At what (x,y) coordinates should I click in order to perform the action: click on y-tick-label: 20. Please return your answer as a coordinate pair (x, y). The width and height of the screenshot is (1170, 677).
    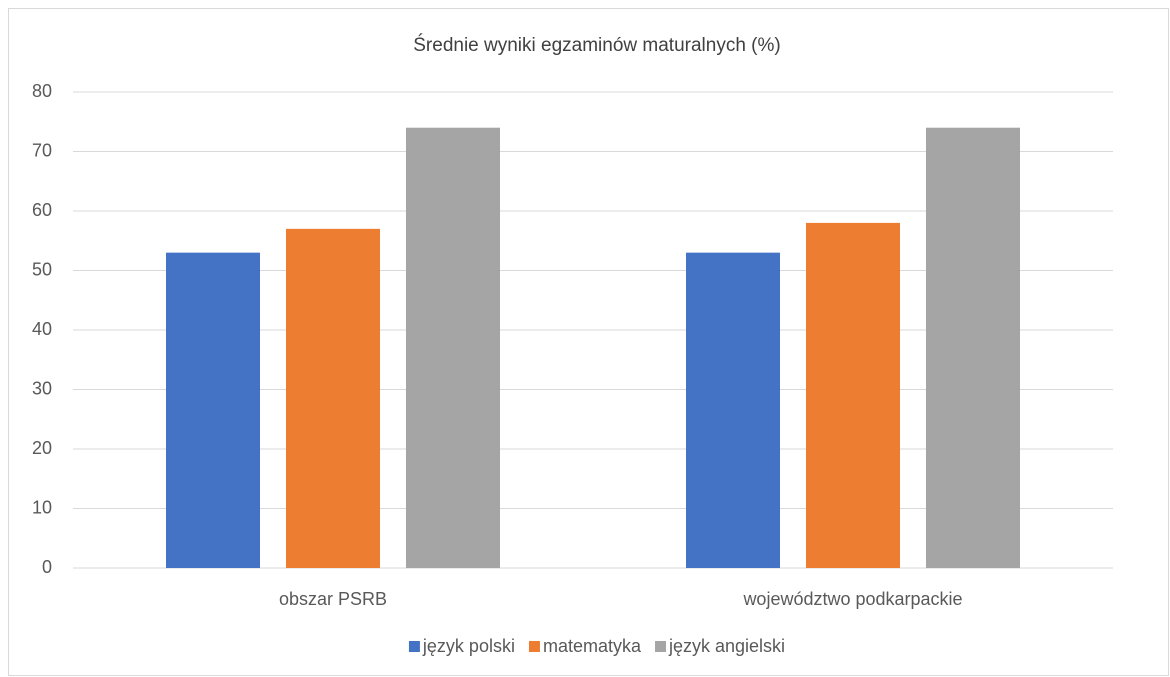
    Looking at the image, I should click on (42, 448).